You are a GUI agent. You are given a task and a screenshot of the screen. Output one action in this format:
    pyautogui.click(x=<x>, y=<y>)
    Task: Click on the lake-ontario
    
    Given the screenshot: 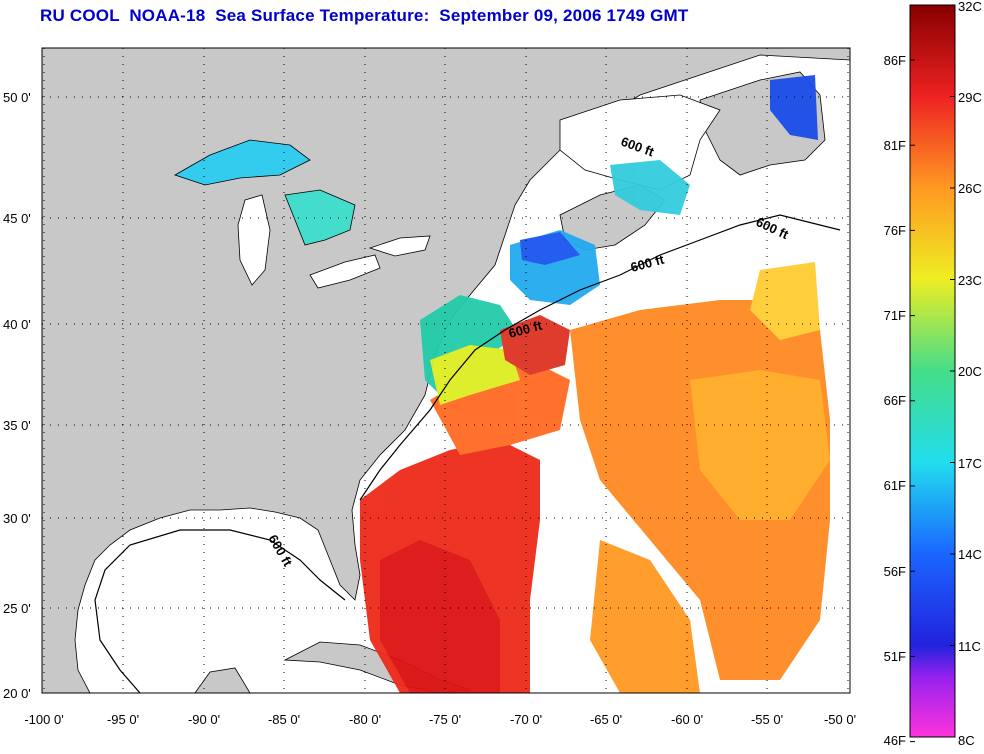 What is the action you would take?
    pyautogui.click(x=399, y=246)
    